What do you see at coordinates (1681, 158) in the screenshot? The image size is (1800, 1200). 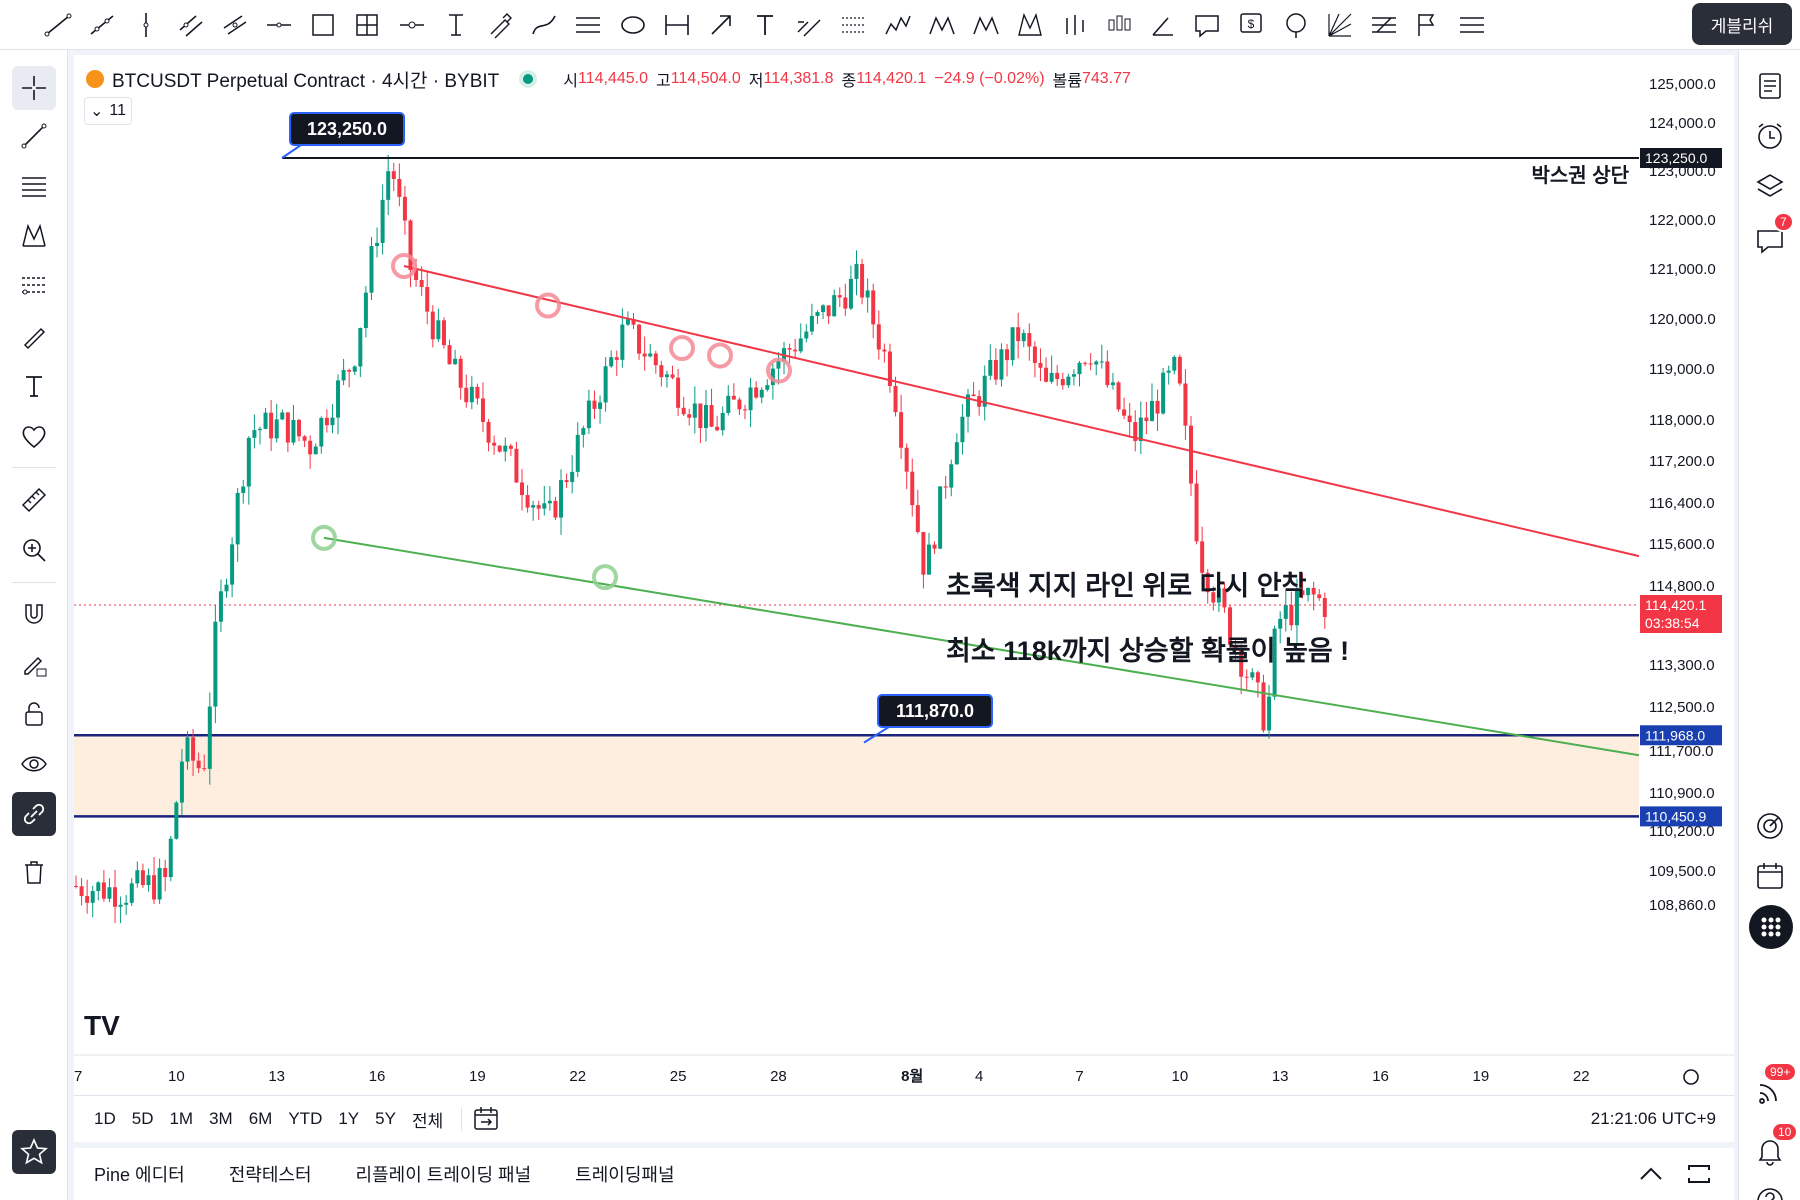 I see `box-top-price-tag` at bounding box center [1681, 158].